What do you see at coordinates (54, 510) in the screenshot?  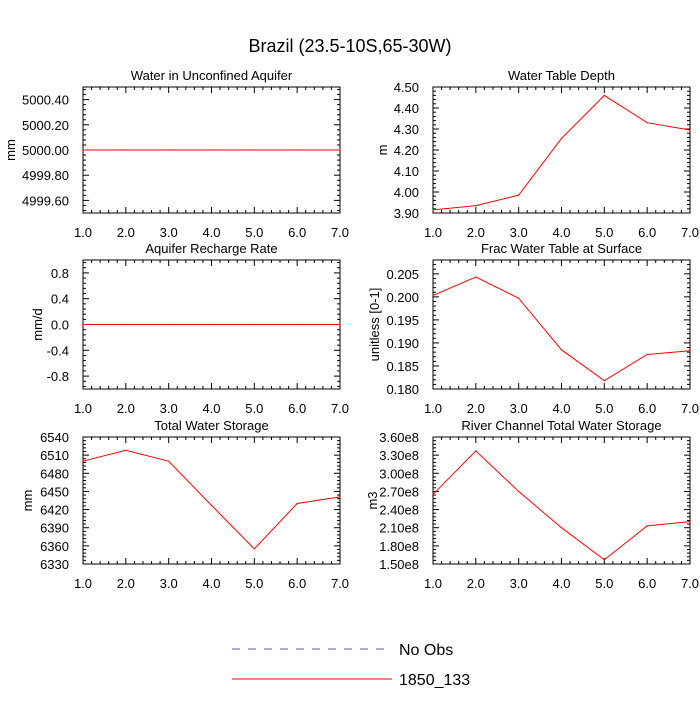 I see `y-tick-label: 6420` at bounding box center [54, 510].